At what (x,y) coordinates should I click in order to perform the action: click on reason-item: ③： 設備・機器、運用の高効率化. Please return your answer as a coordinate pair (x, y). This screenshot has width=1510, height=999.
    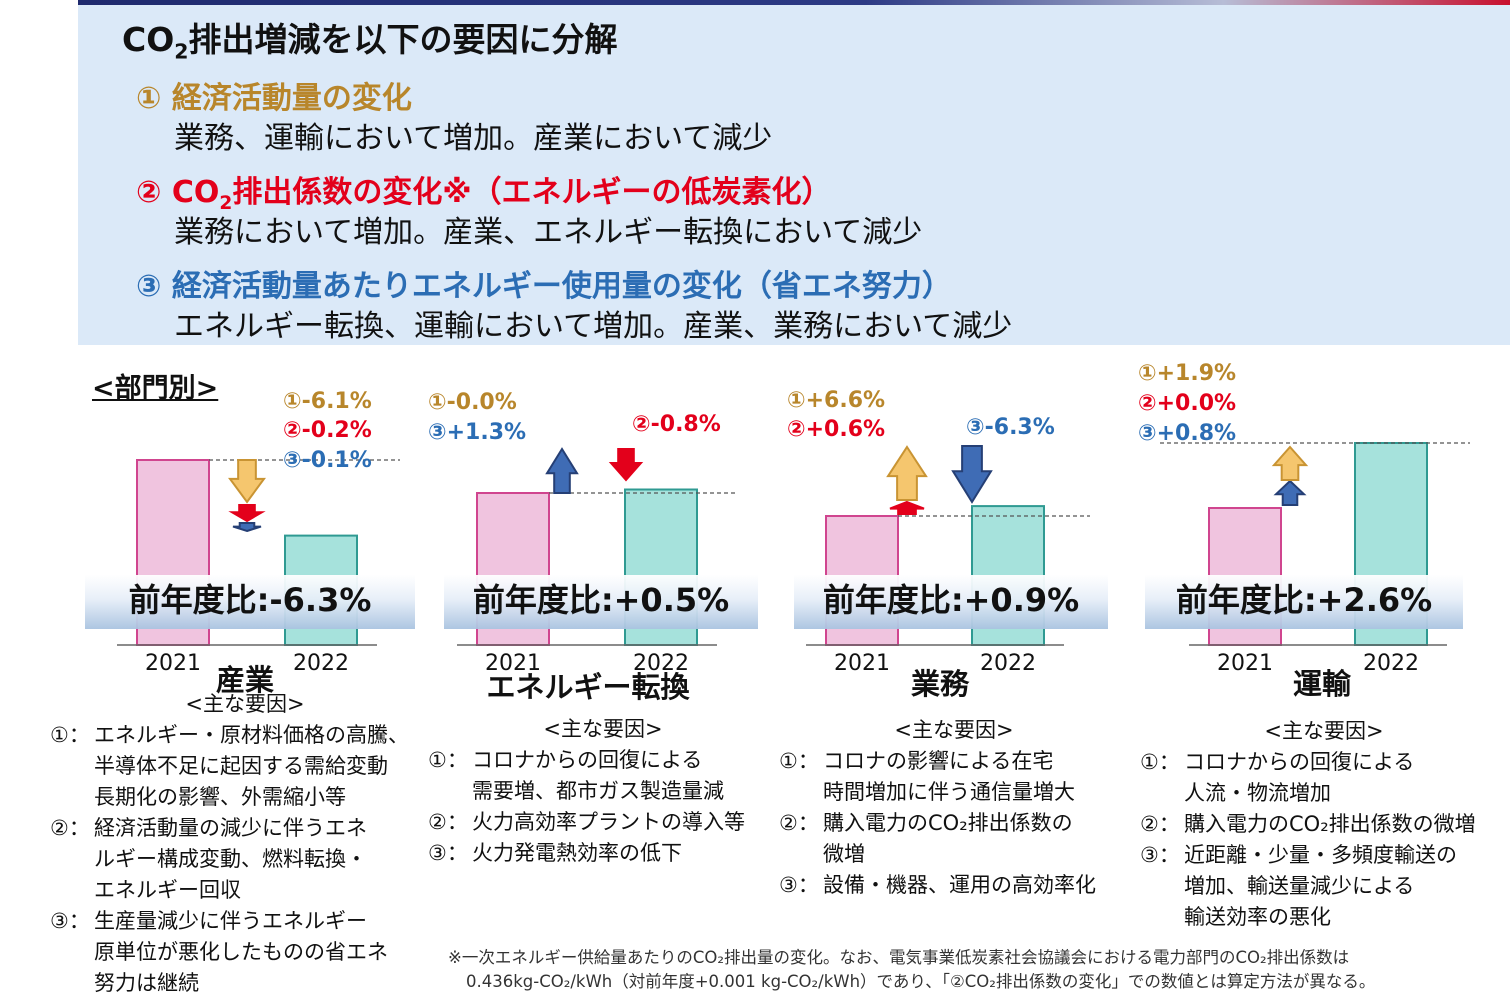
    Looking at the image, I should click on (954, 885).